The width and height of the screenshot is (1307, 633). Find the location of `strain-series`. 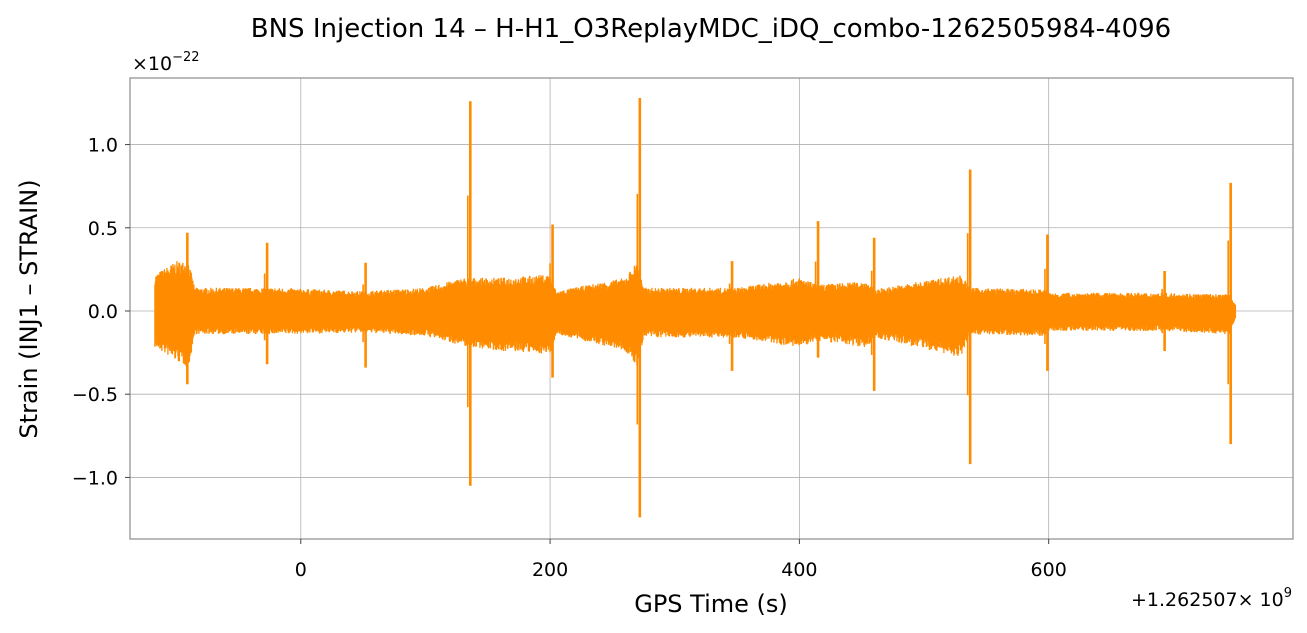

strain-series is located at coordinates (695, 313).